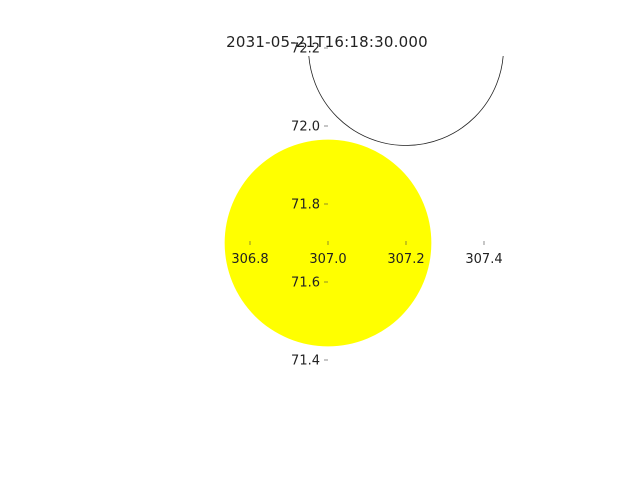 The height and width of the screenshot is (480, 640). Describe the element at coordinates (406, 101) in the screenshot. I see `moon-disk` at that location.